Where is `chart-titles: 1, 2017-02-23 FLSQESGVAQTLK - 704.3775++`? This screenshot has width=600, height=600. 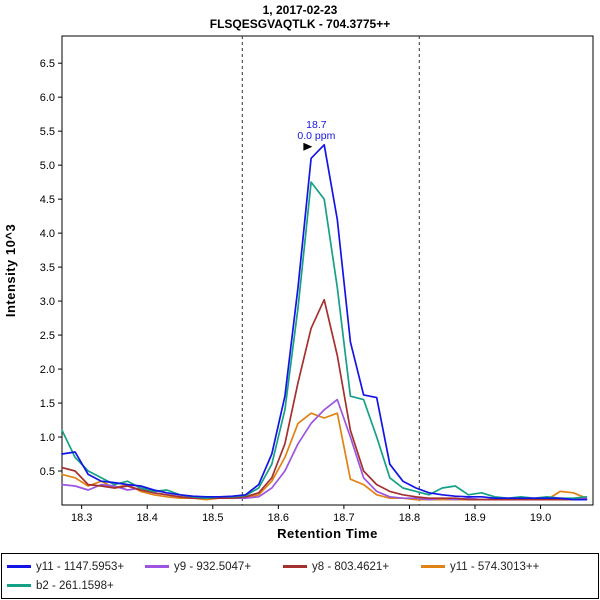
chart-titles: 1, 2017-02-23 FLSQESGVAQTLK - 704.3775++ is located at coordinates (300, 17).